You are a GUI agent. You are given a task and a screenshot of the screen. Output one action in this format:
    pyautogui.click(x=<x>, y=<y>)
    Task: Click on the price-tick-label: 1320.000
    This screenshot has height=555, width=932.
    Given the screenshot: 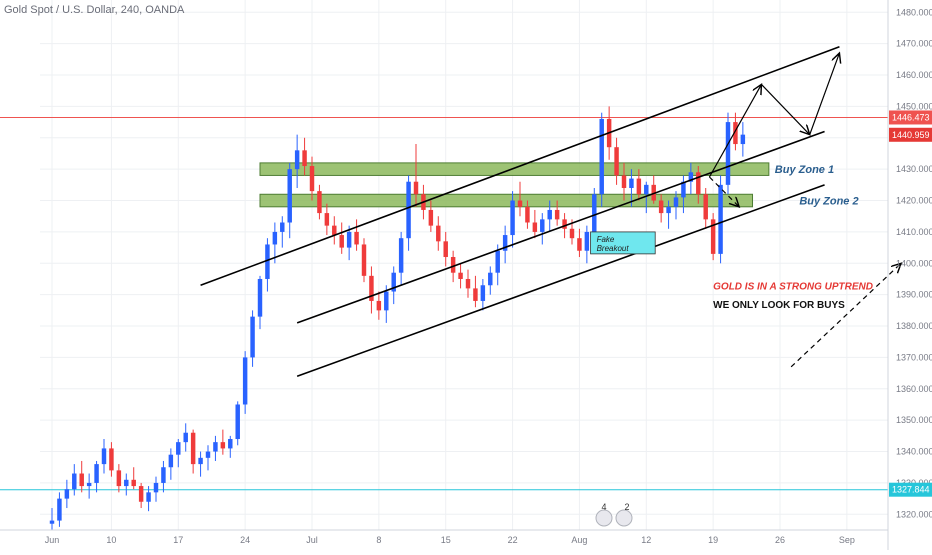 What is the action you would take?
    pyautogui.click(x=914, y=514)
    